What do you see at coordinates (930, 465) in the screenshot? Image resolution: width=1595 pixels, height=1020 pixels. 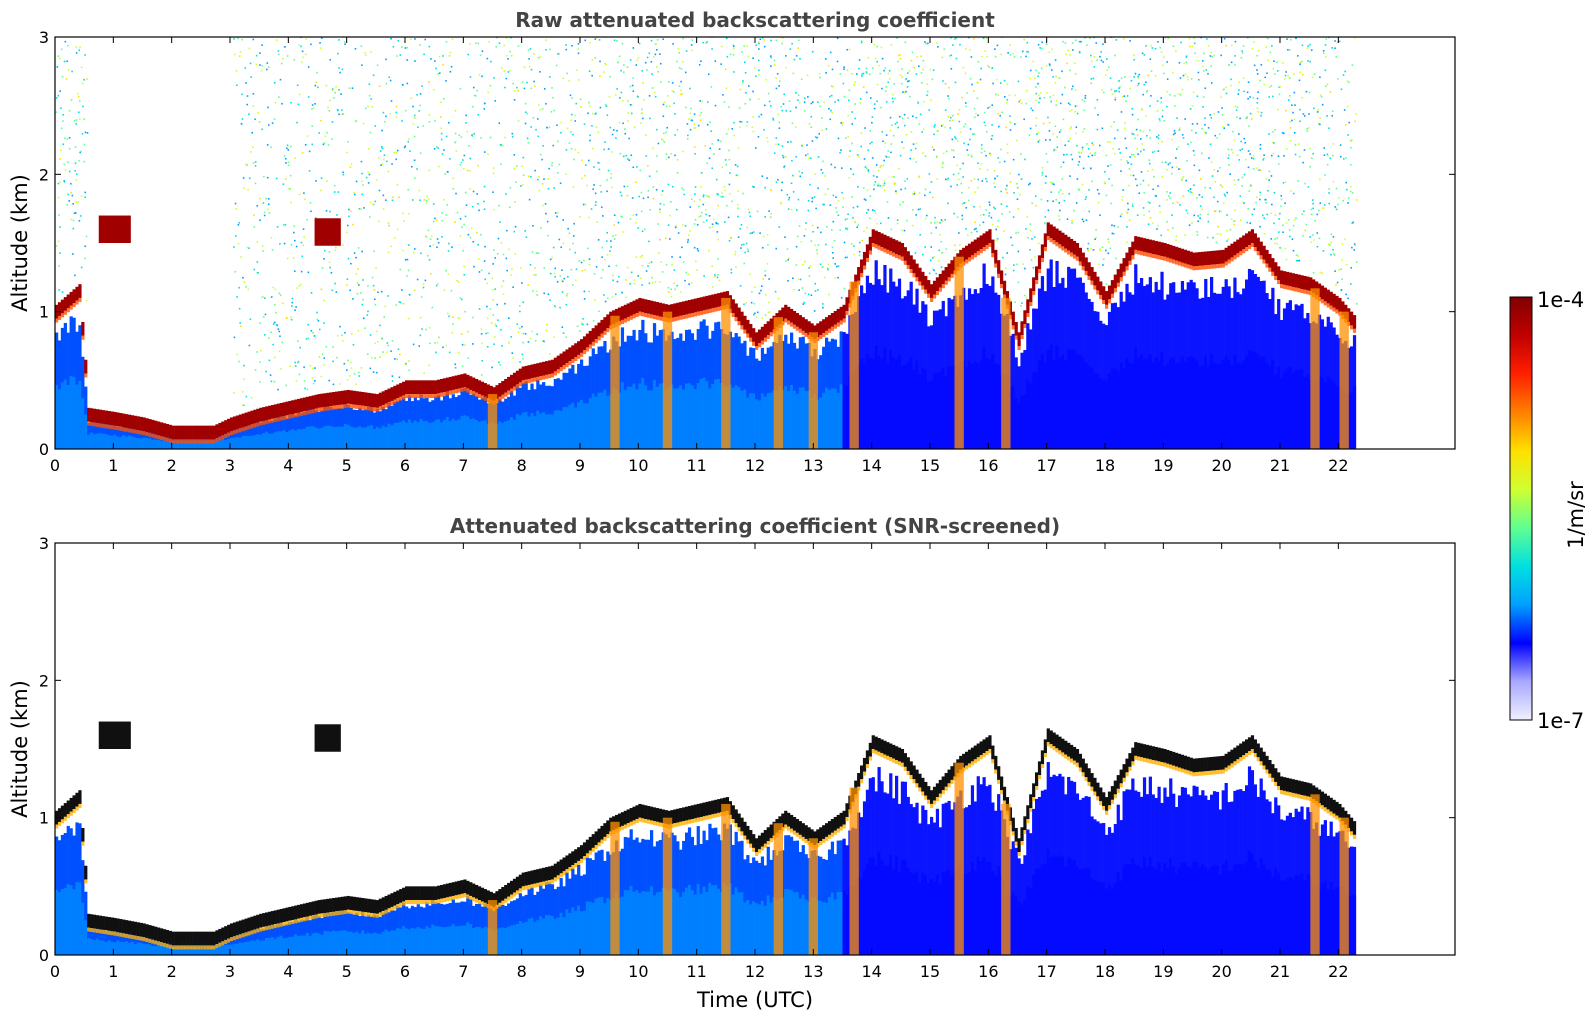 I see `top-x-tick-label-15: 15` at bounding box center [930, 465].